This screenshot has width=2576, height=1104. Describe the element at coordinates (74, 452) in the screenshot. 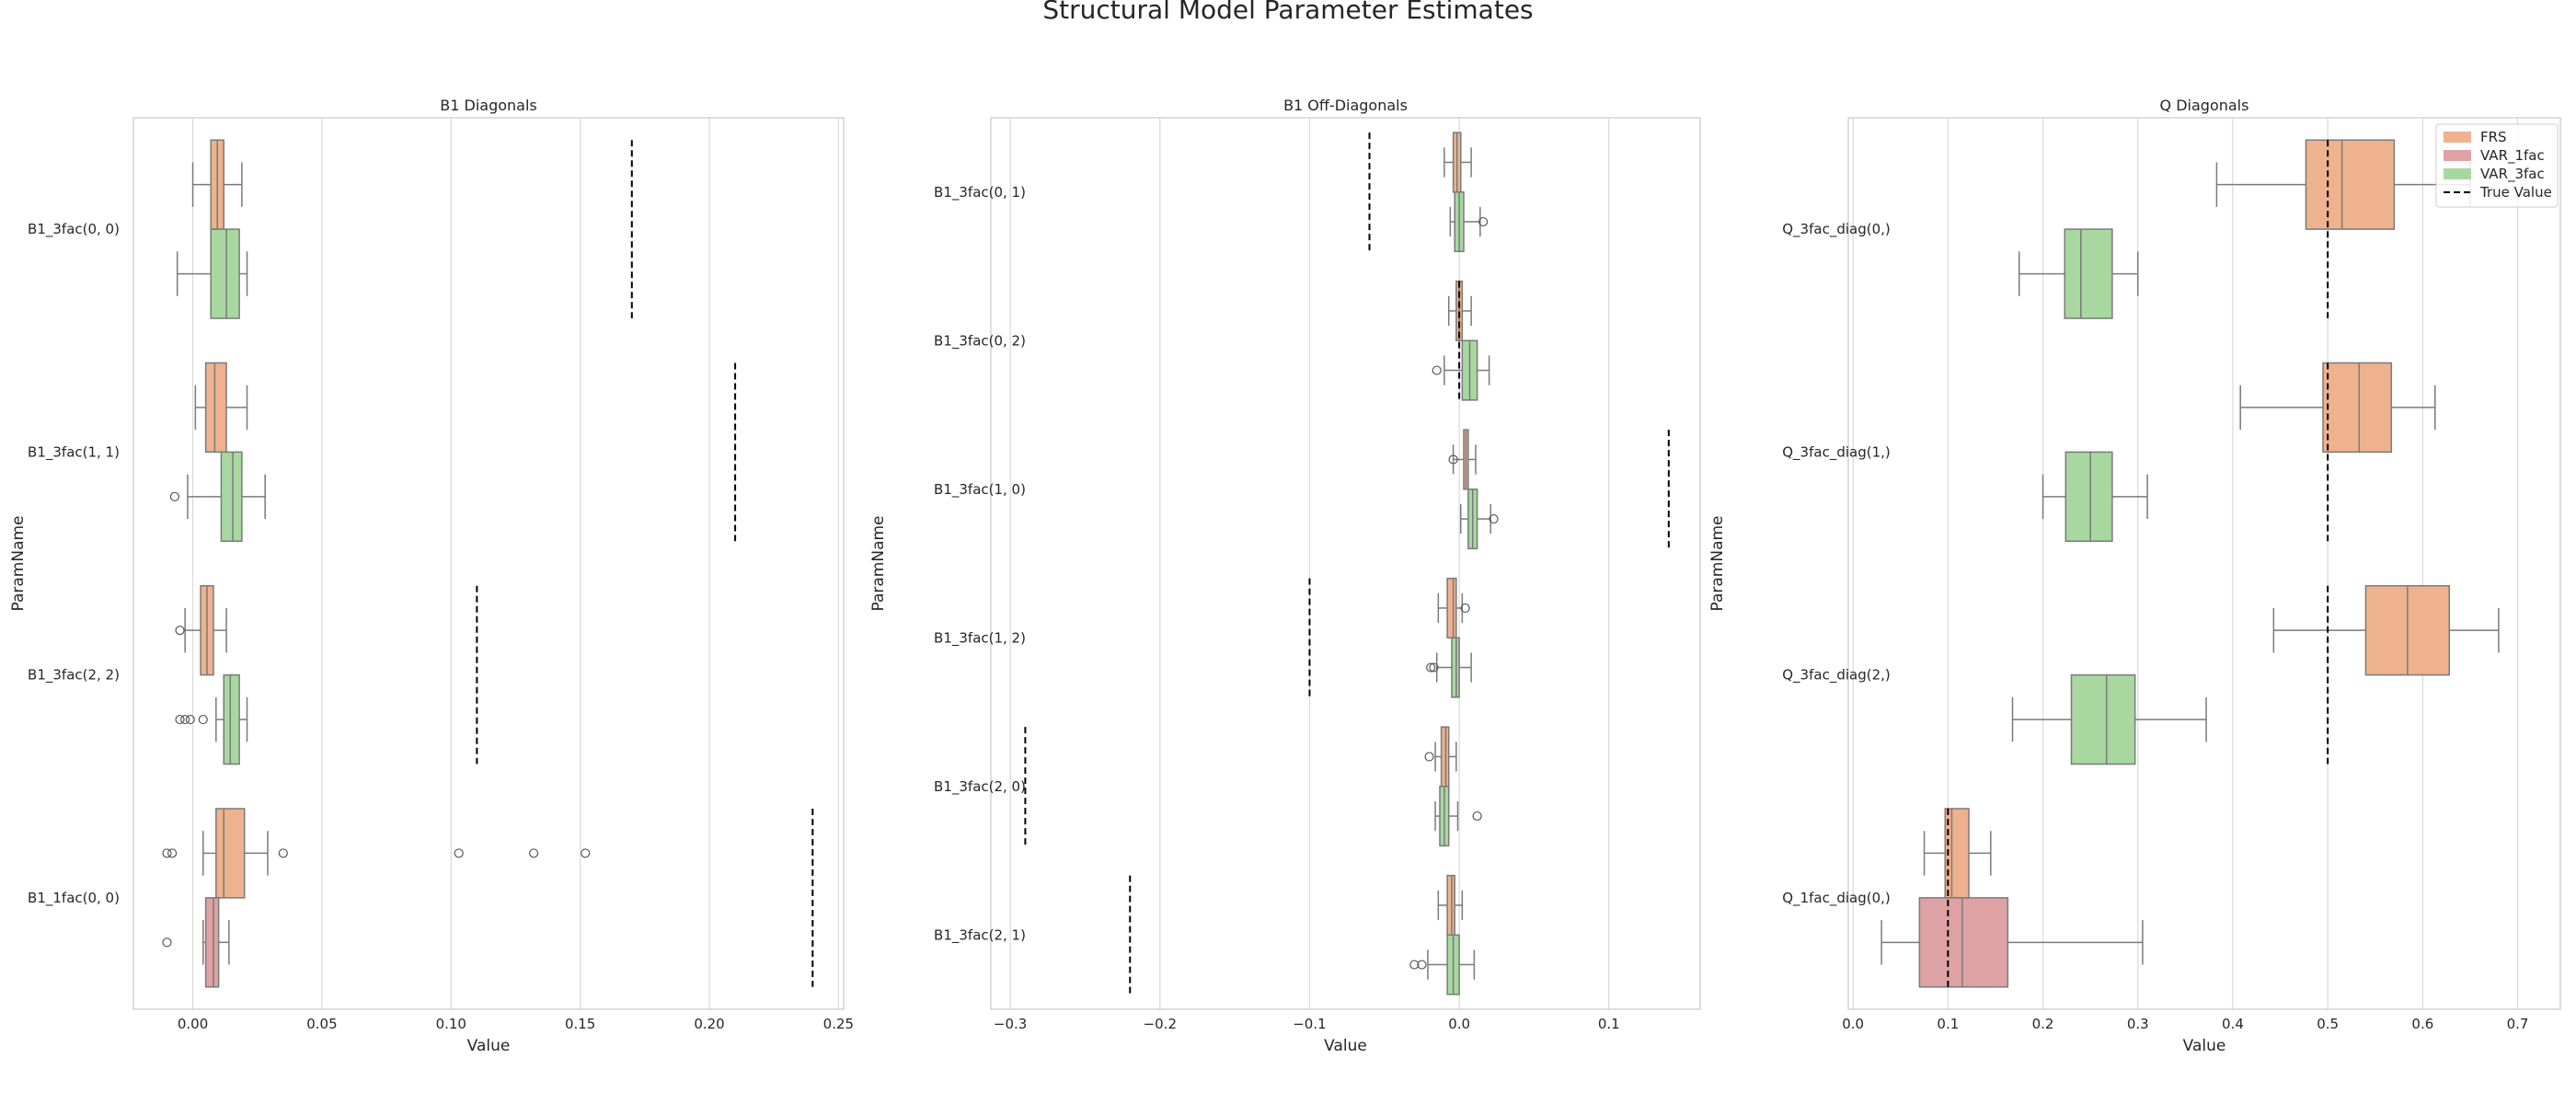

I see `y-category-label: B1_3fac(1, 1)` at that location.